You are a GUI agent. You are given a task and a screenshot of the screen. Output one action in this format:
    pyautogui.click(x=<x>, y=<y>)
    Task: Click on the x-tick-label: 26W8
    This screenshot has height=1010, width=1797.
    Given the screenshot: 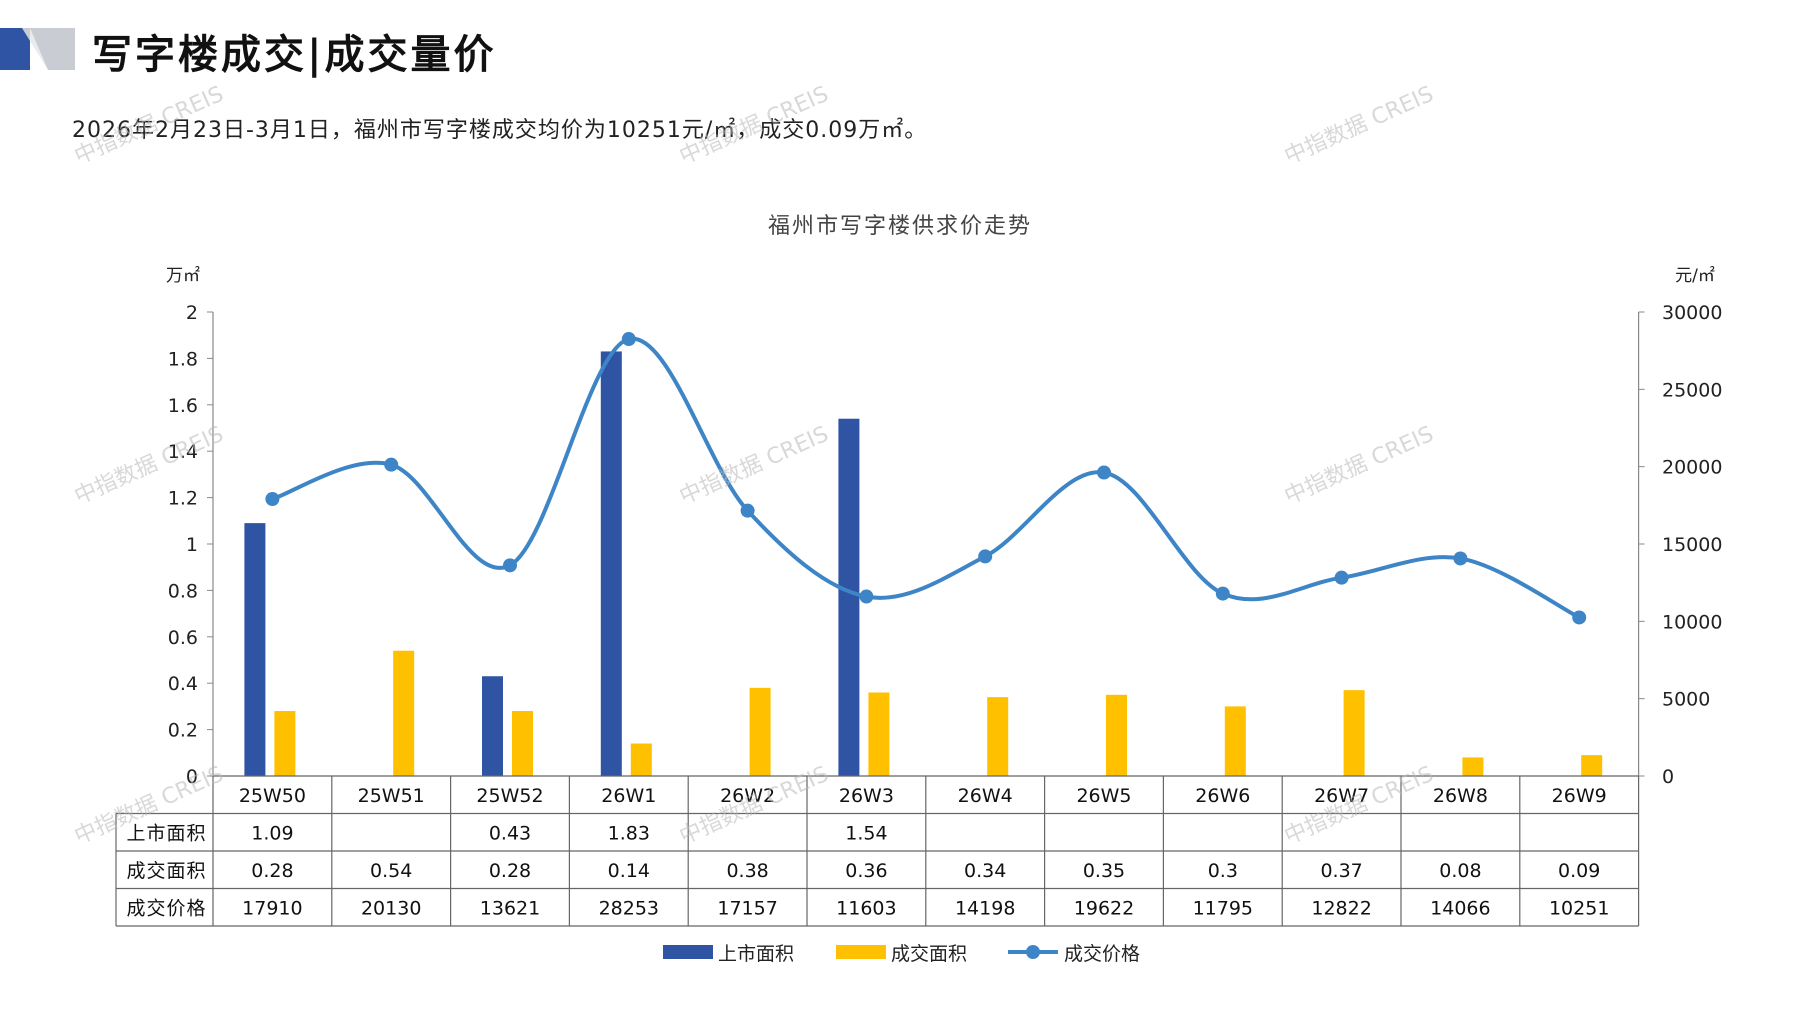 What is the action you would take?
    pyautogui.click(x=1460, y=796)
    